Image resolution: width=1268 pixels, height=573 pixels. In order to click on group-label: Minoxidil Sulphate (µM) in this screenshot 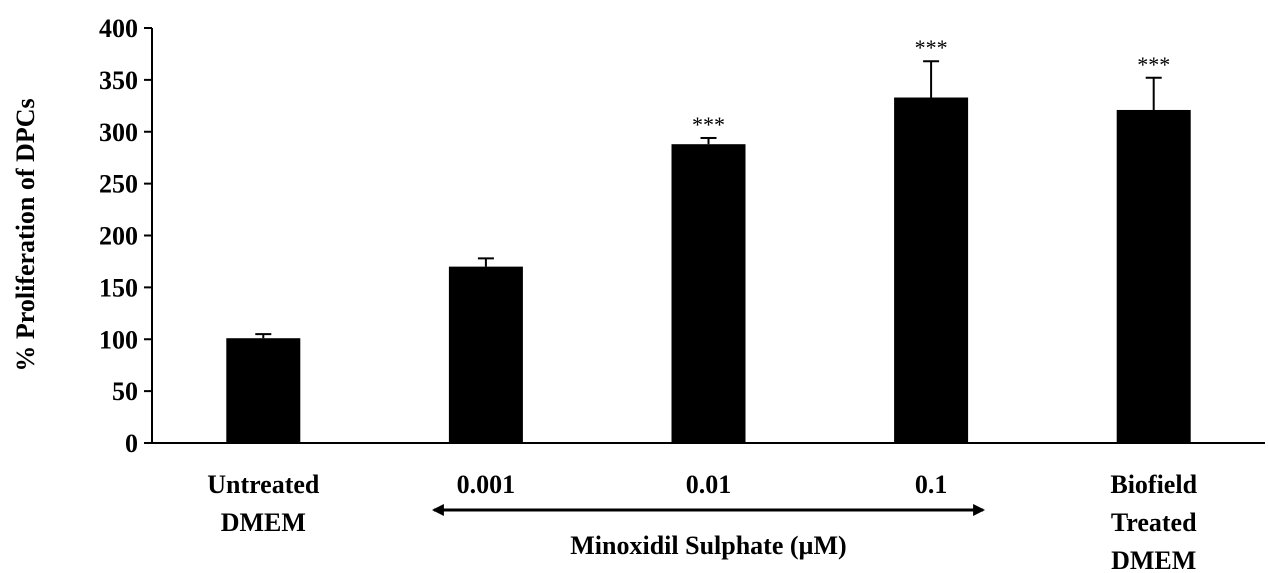, I will do `click(708, 545)`.